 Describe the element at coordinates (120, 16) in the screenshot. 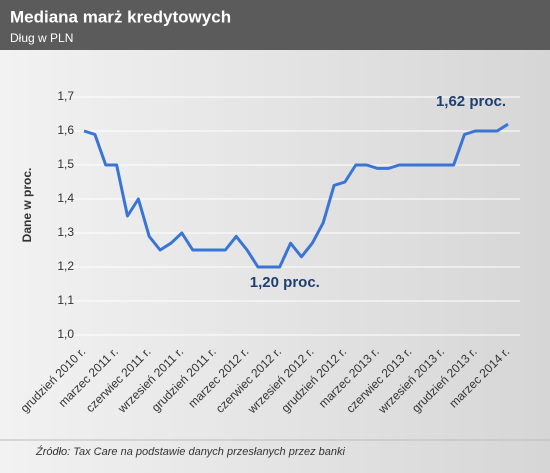

I see `chart-title: Mediana marż kredytowych` at that location.